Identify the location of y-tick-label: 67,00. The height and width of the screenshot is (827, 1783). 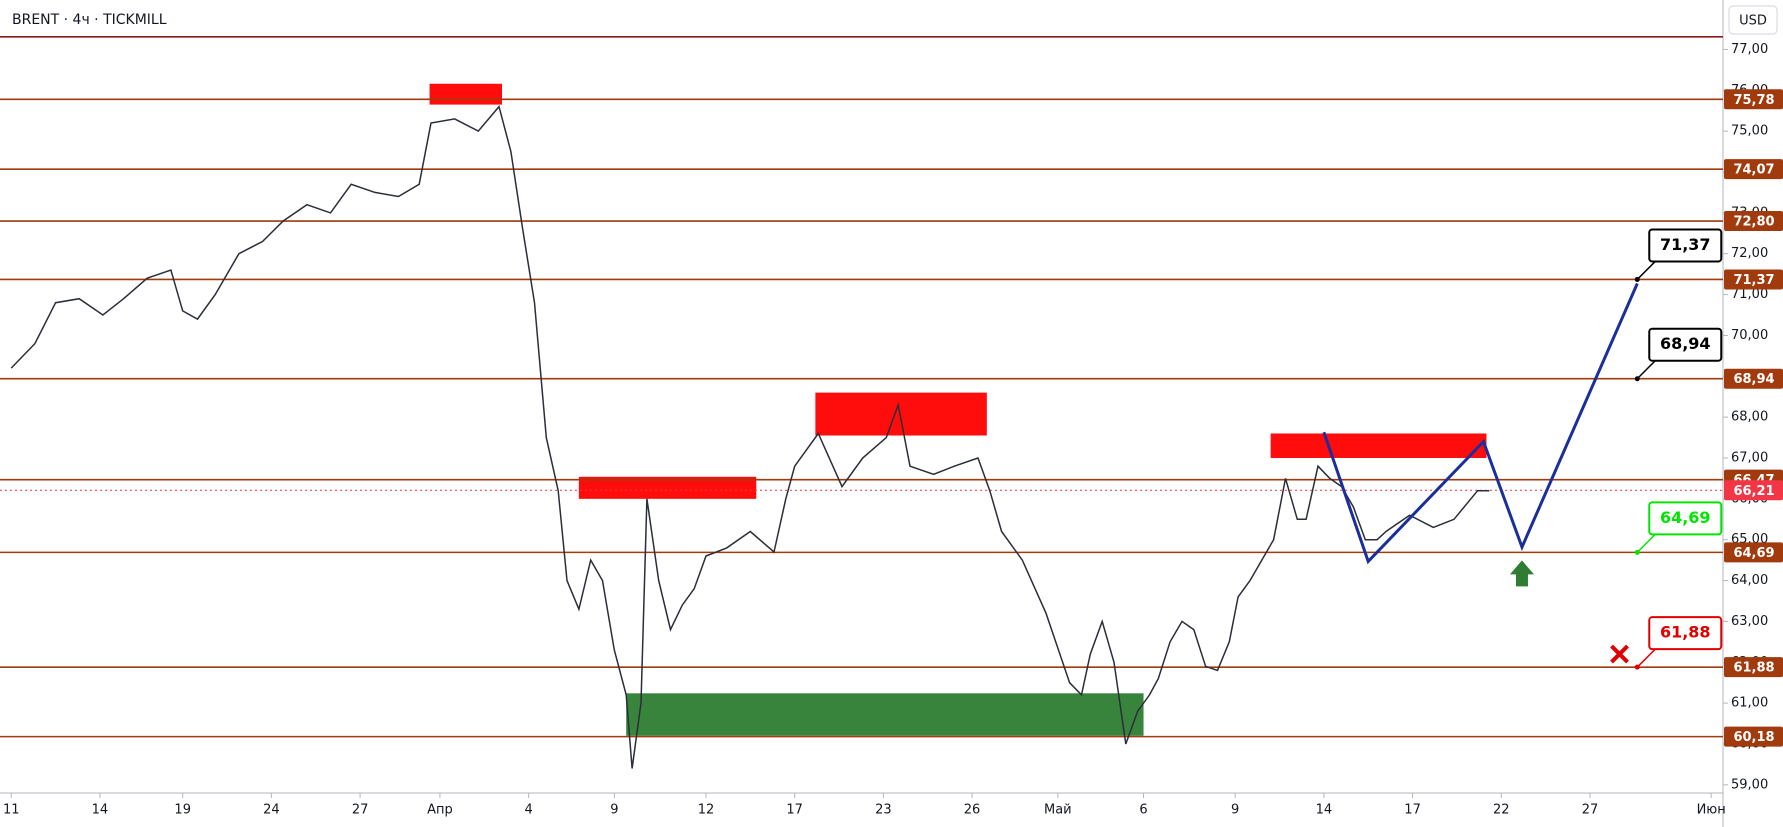
(1749, 457).